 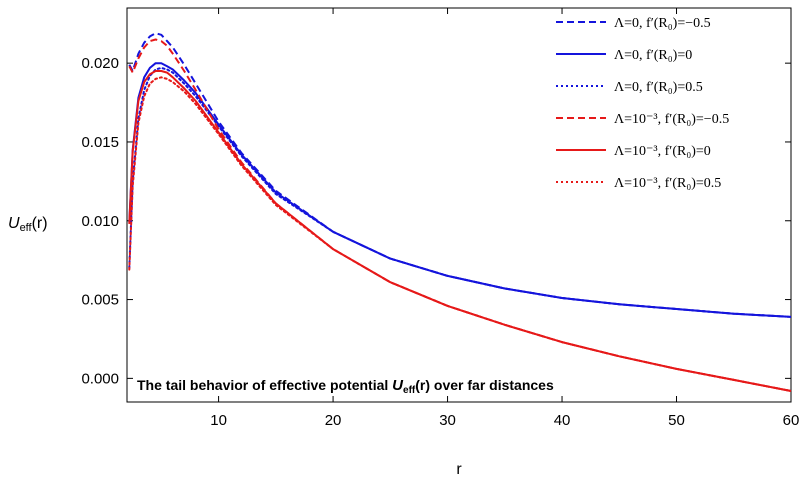 I want to click on x-axis-label: r, so click(x=459, y=469).